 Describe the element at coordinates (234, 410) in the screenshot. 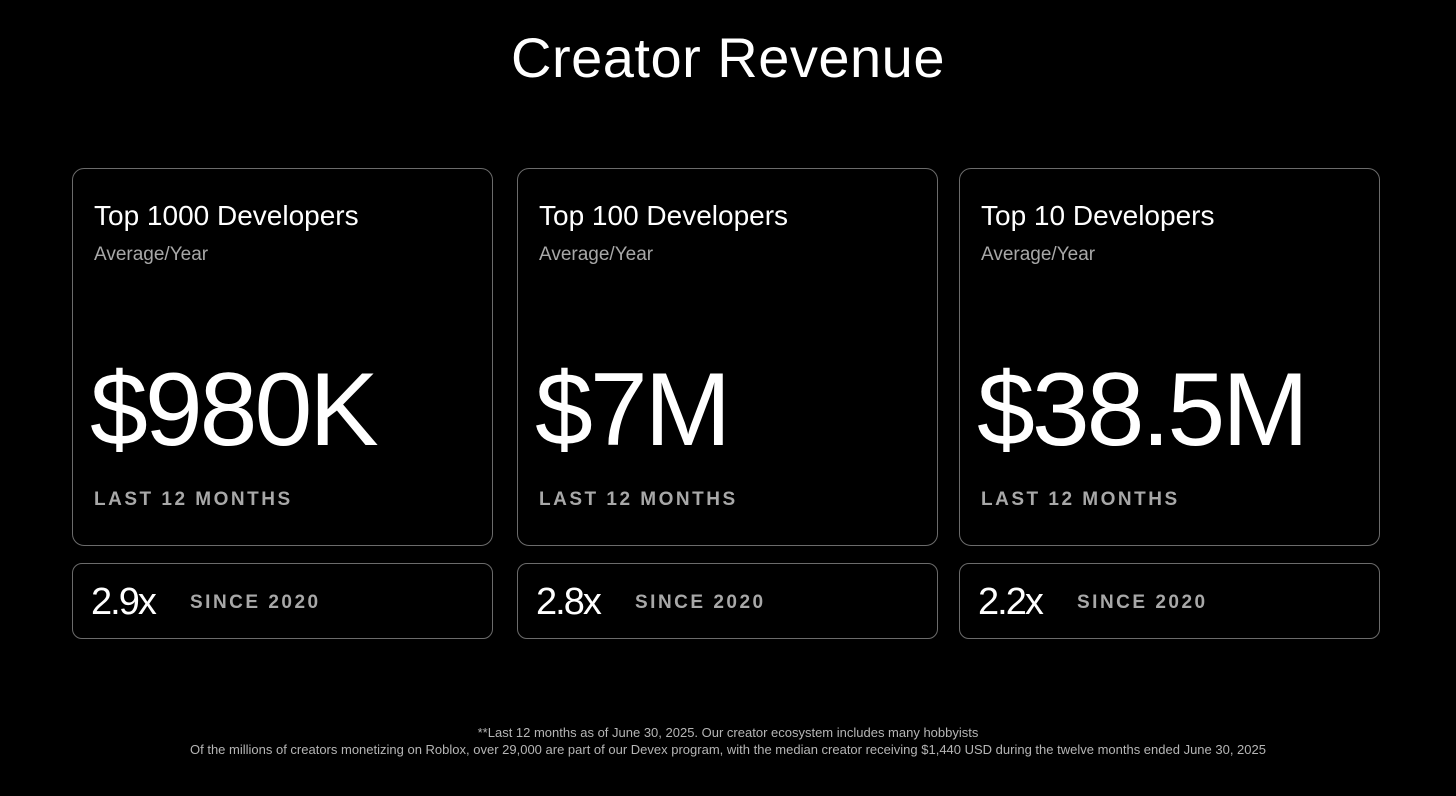

I see `revenue-value: $980K` at that location.